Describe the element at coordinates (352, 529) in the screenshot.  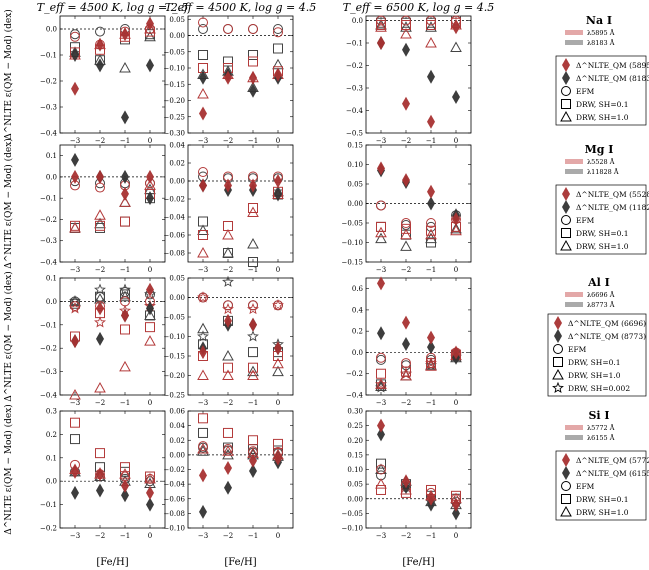
I see `y-tick-label: −0.10` at that location.